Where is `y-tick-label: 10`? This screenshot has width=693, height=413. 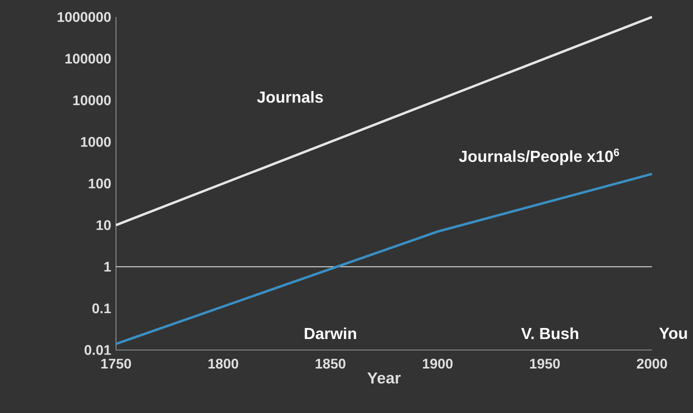
y-tick-label: 10 is located at coordinates (103, 225).